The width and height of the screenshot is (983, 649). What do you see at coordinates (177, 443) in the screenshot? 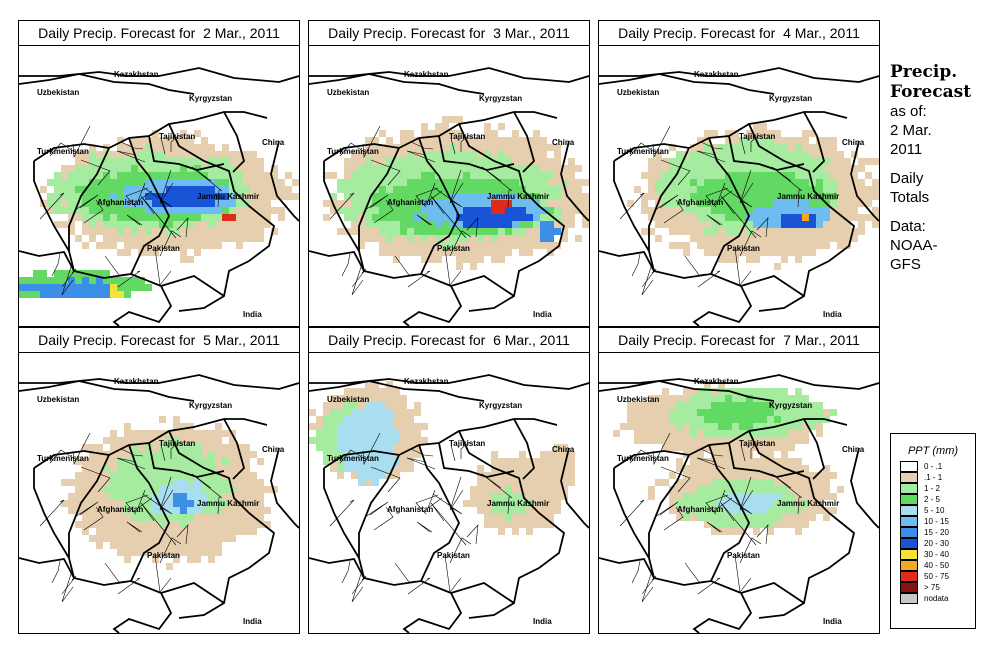
I see `country-label-tajikistan: Tajikistan` at bounding box center [177, 443].